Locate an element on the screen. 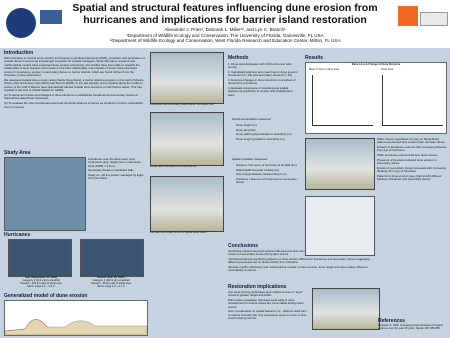 Image resolution: width=450 pixels, height=338 pixels. section-heading: References is located at coordinates (391, 321).